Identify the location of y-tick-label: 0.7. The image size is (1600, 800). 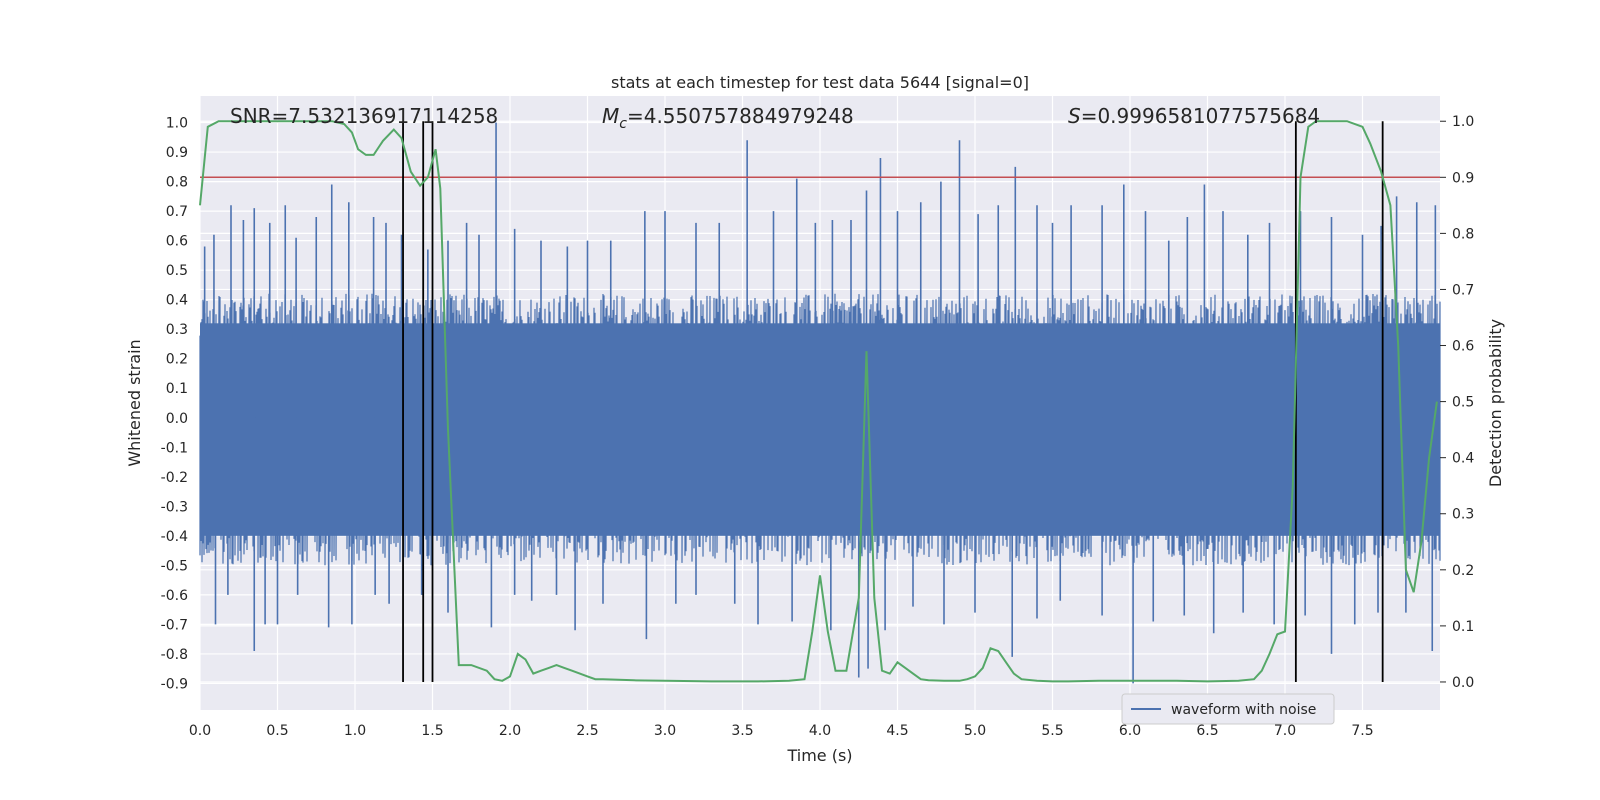
(177, 212).